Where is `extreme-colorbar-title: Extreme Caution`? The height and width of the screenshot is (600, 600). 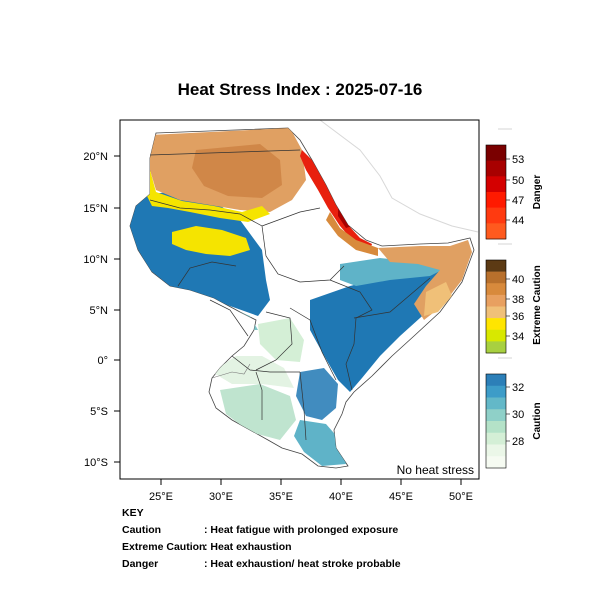 extreme-colorbar-title: Extreme Caution is located at coordinates (537, 304).